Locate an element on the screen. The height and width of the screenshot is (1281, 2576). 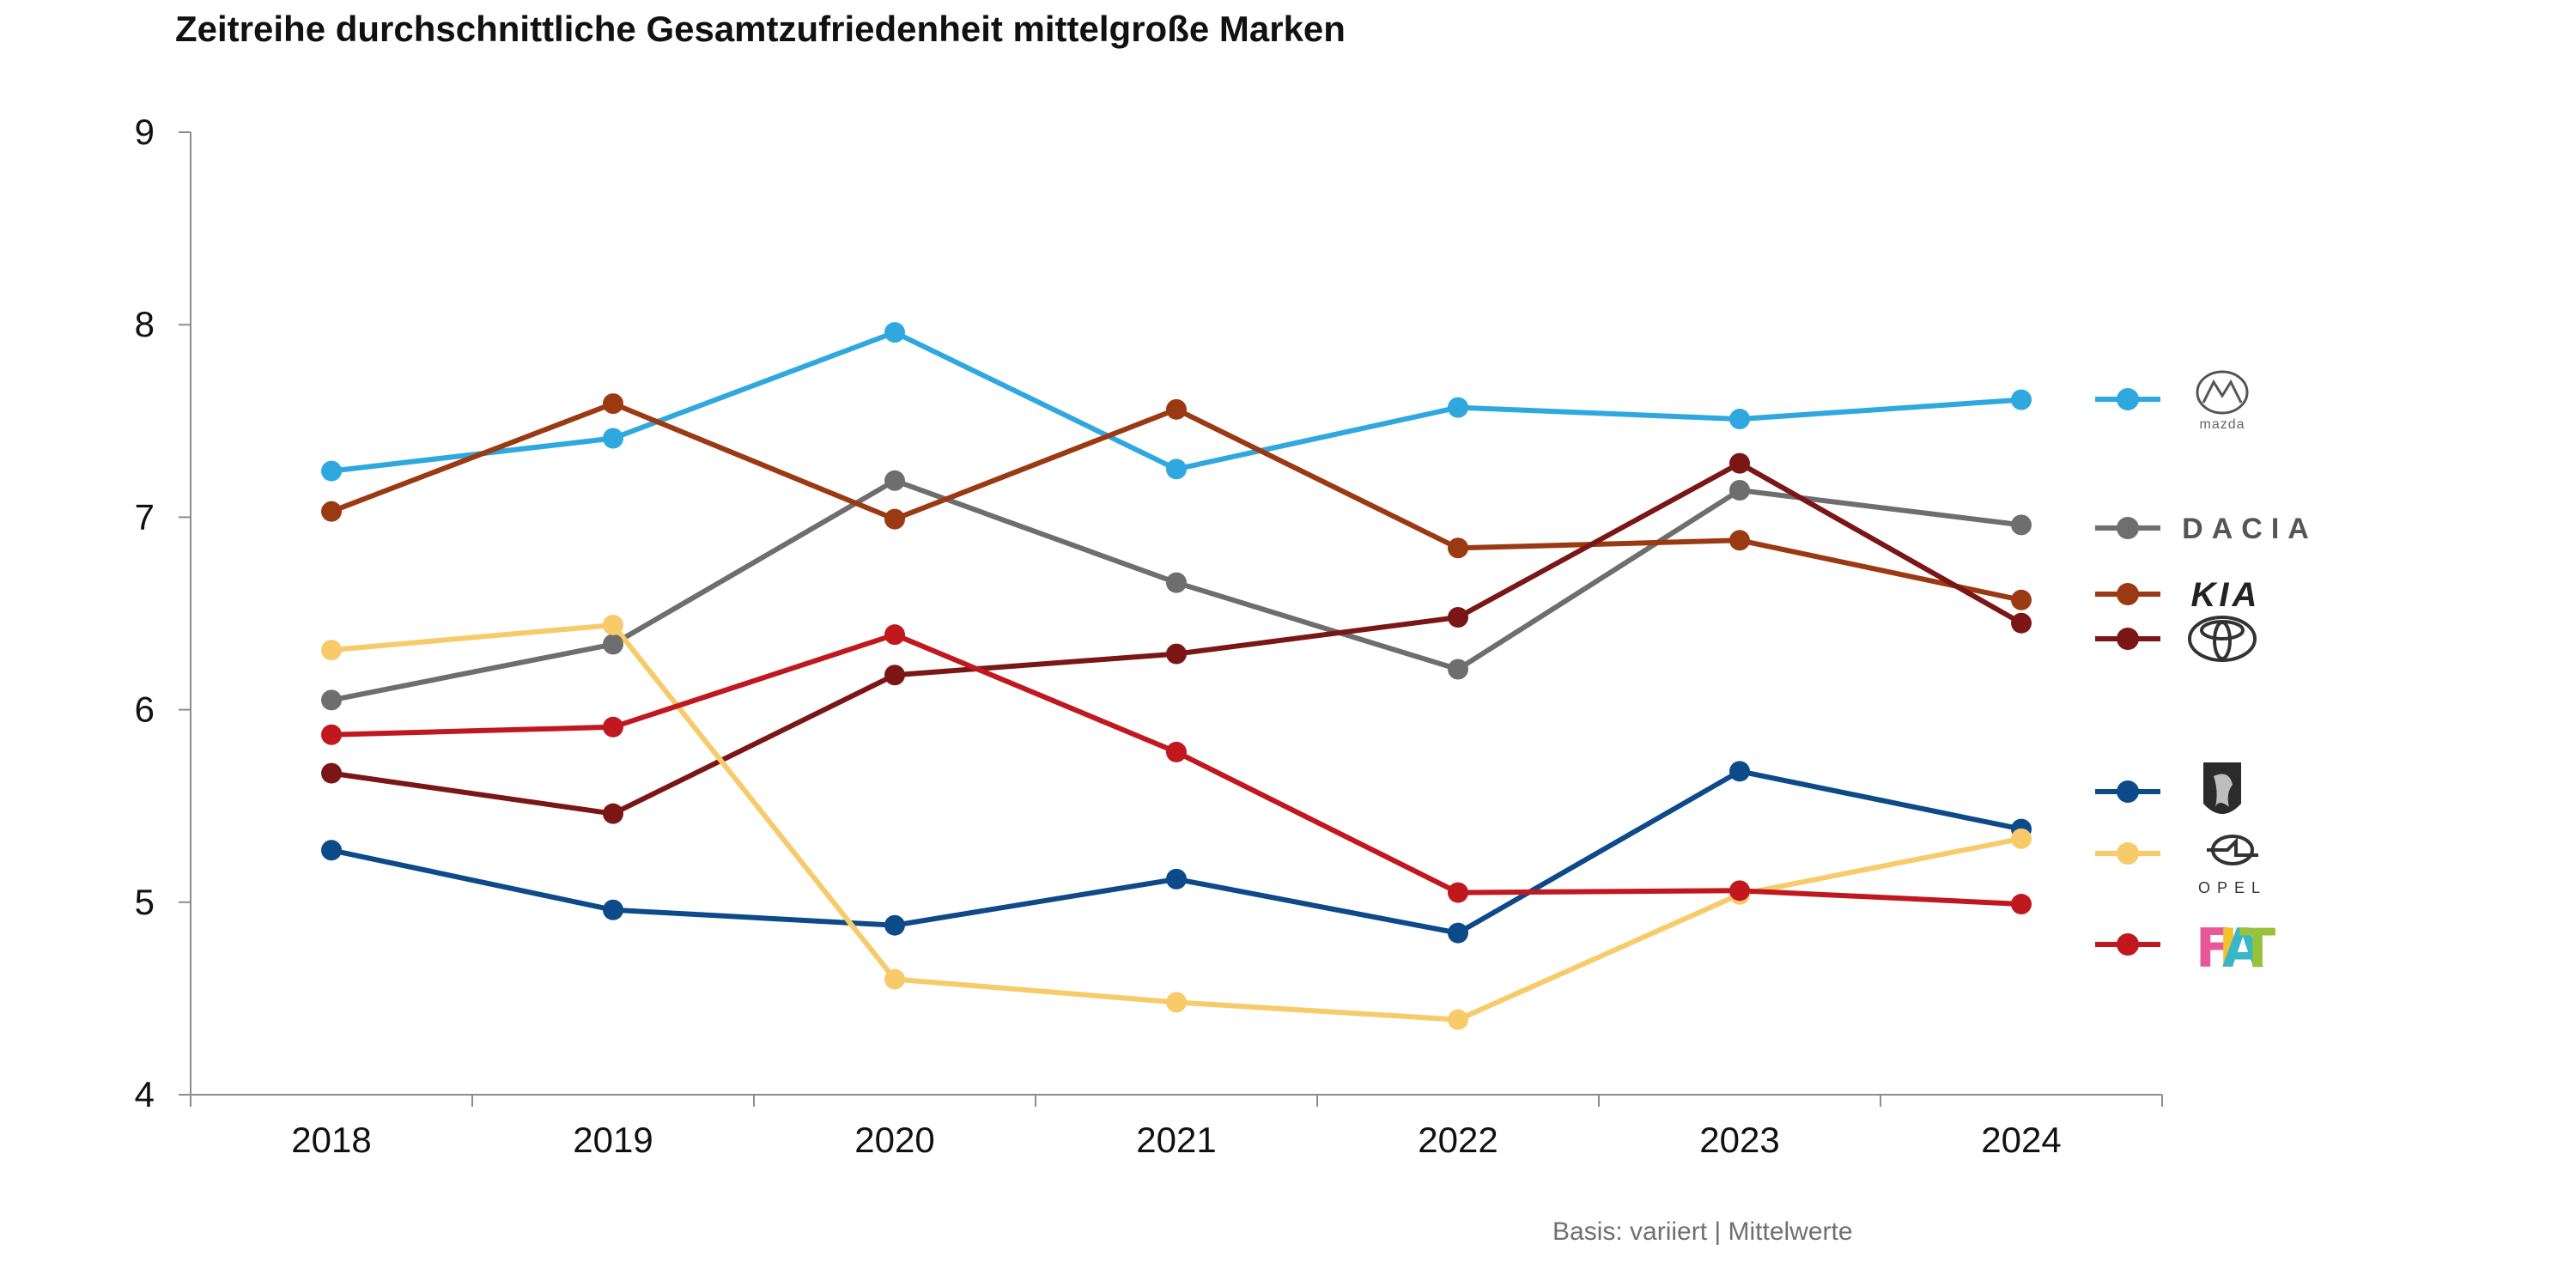
series-line-peugeot is located at coordinates (1177, 852).